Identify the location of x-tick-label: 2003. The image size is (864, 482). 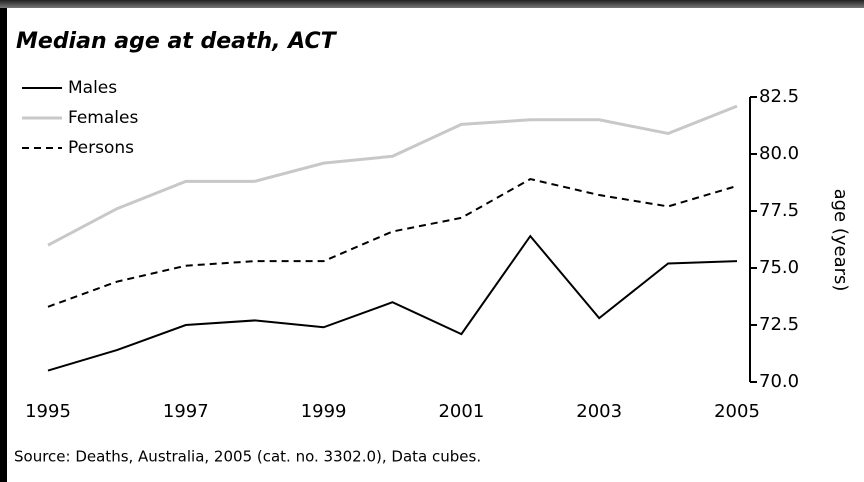
(599, 411).